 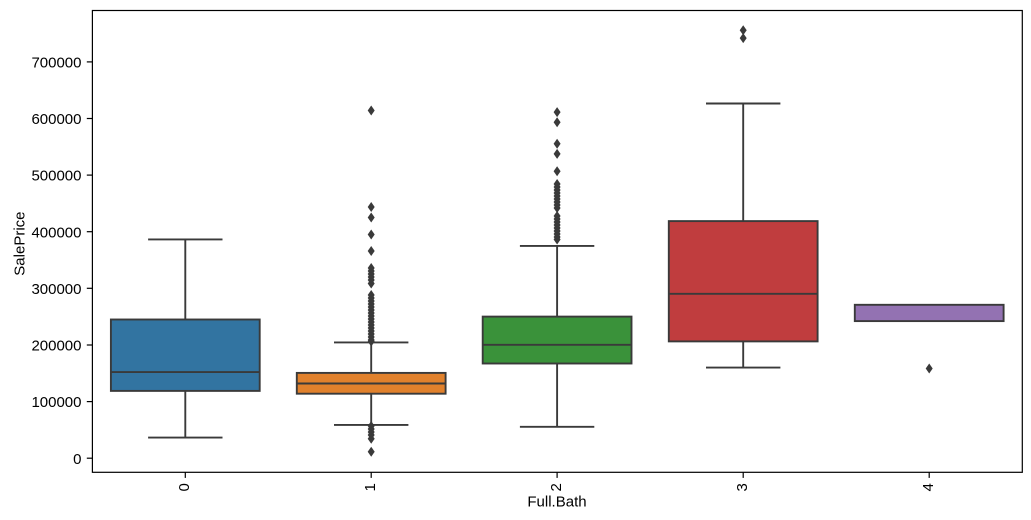 What do you see at coordinates (56, 346) in the screenshot?
I see `svg-text: 200000` at bounding box center [56, 346].